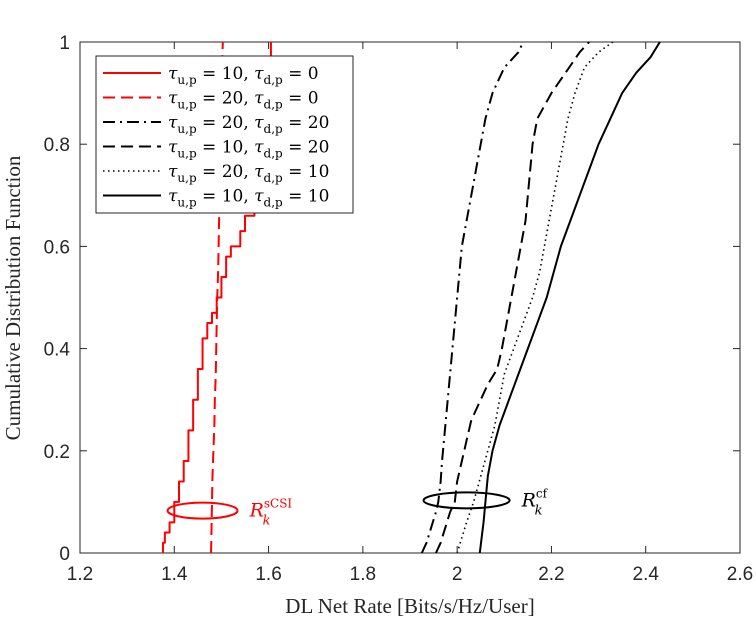  I want to click on x-tick-label: 2.6, so click(740, 574).